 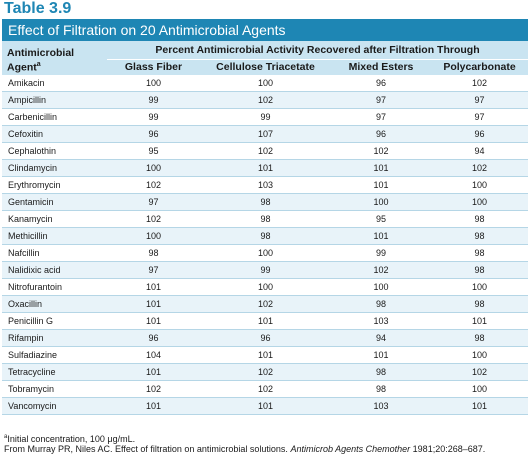 What do you see at coordinates (54, 372) in the screenshot?
I see `agent-cell: Tetracycline` at bounding box center [54, 372].